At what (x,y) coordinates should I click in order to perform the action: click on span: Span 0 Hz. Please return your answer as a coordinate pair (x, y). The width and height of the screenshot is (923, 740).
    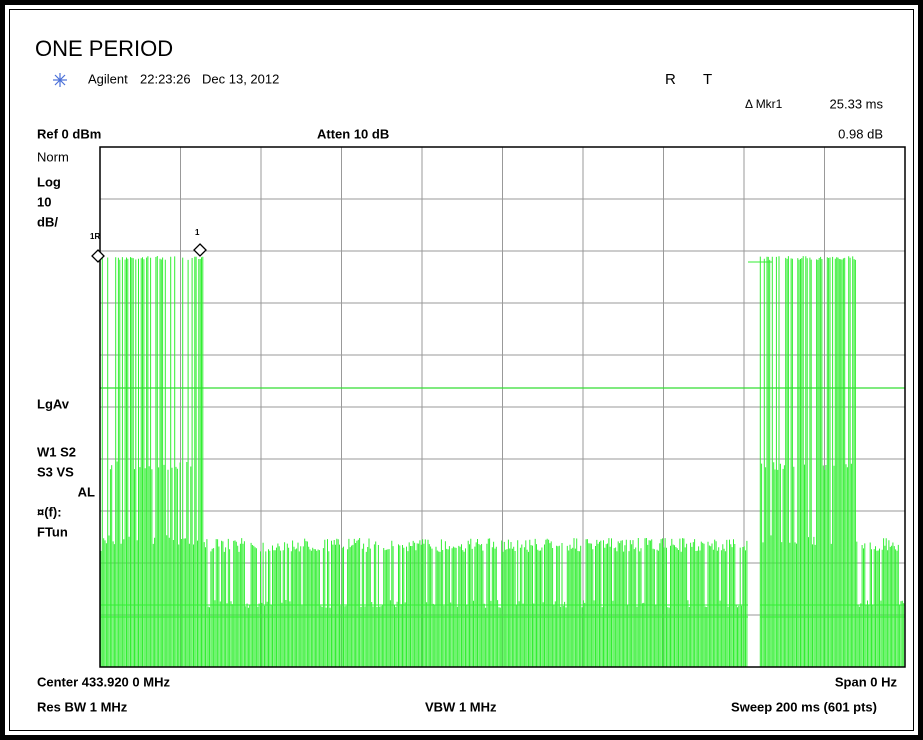
    Looking at the image, I should click on (866, 681).